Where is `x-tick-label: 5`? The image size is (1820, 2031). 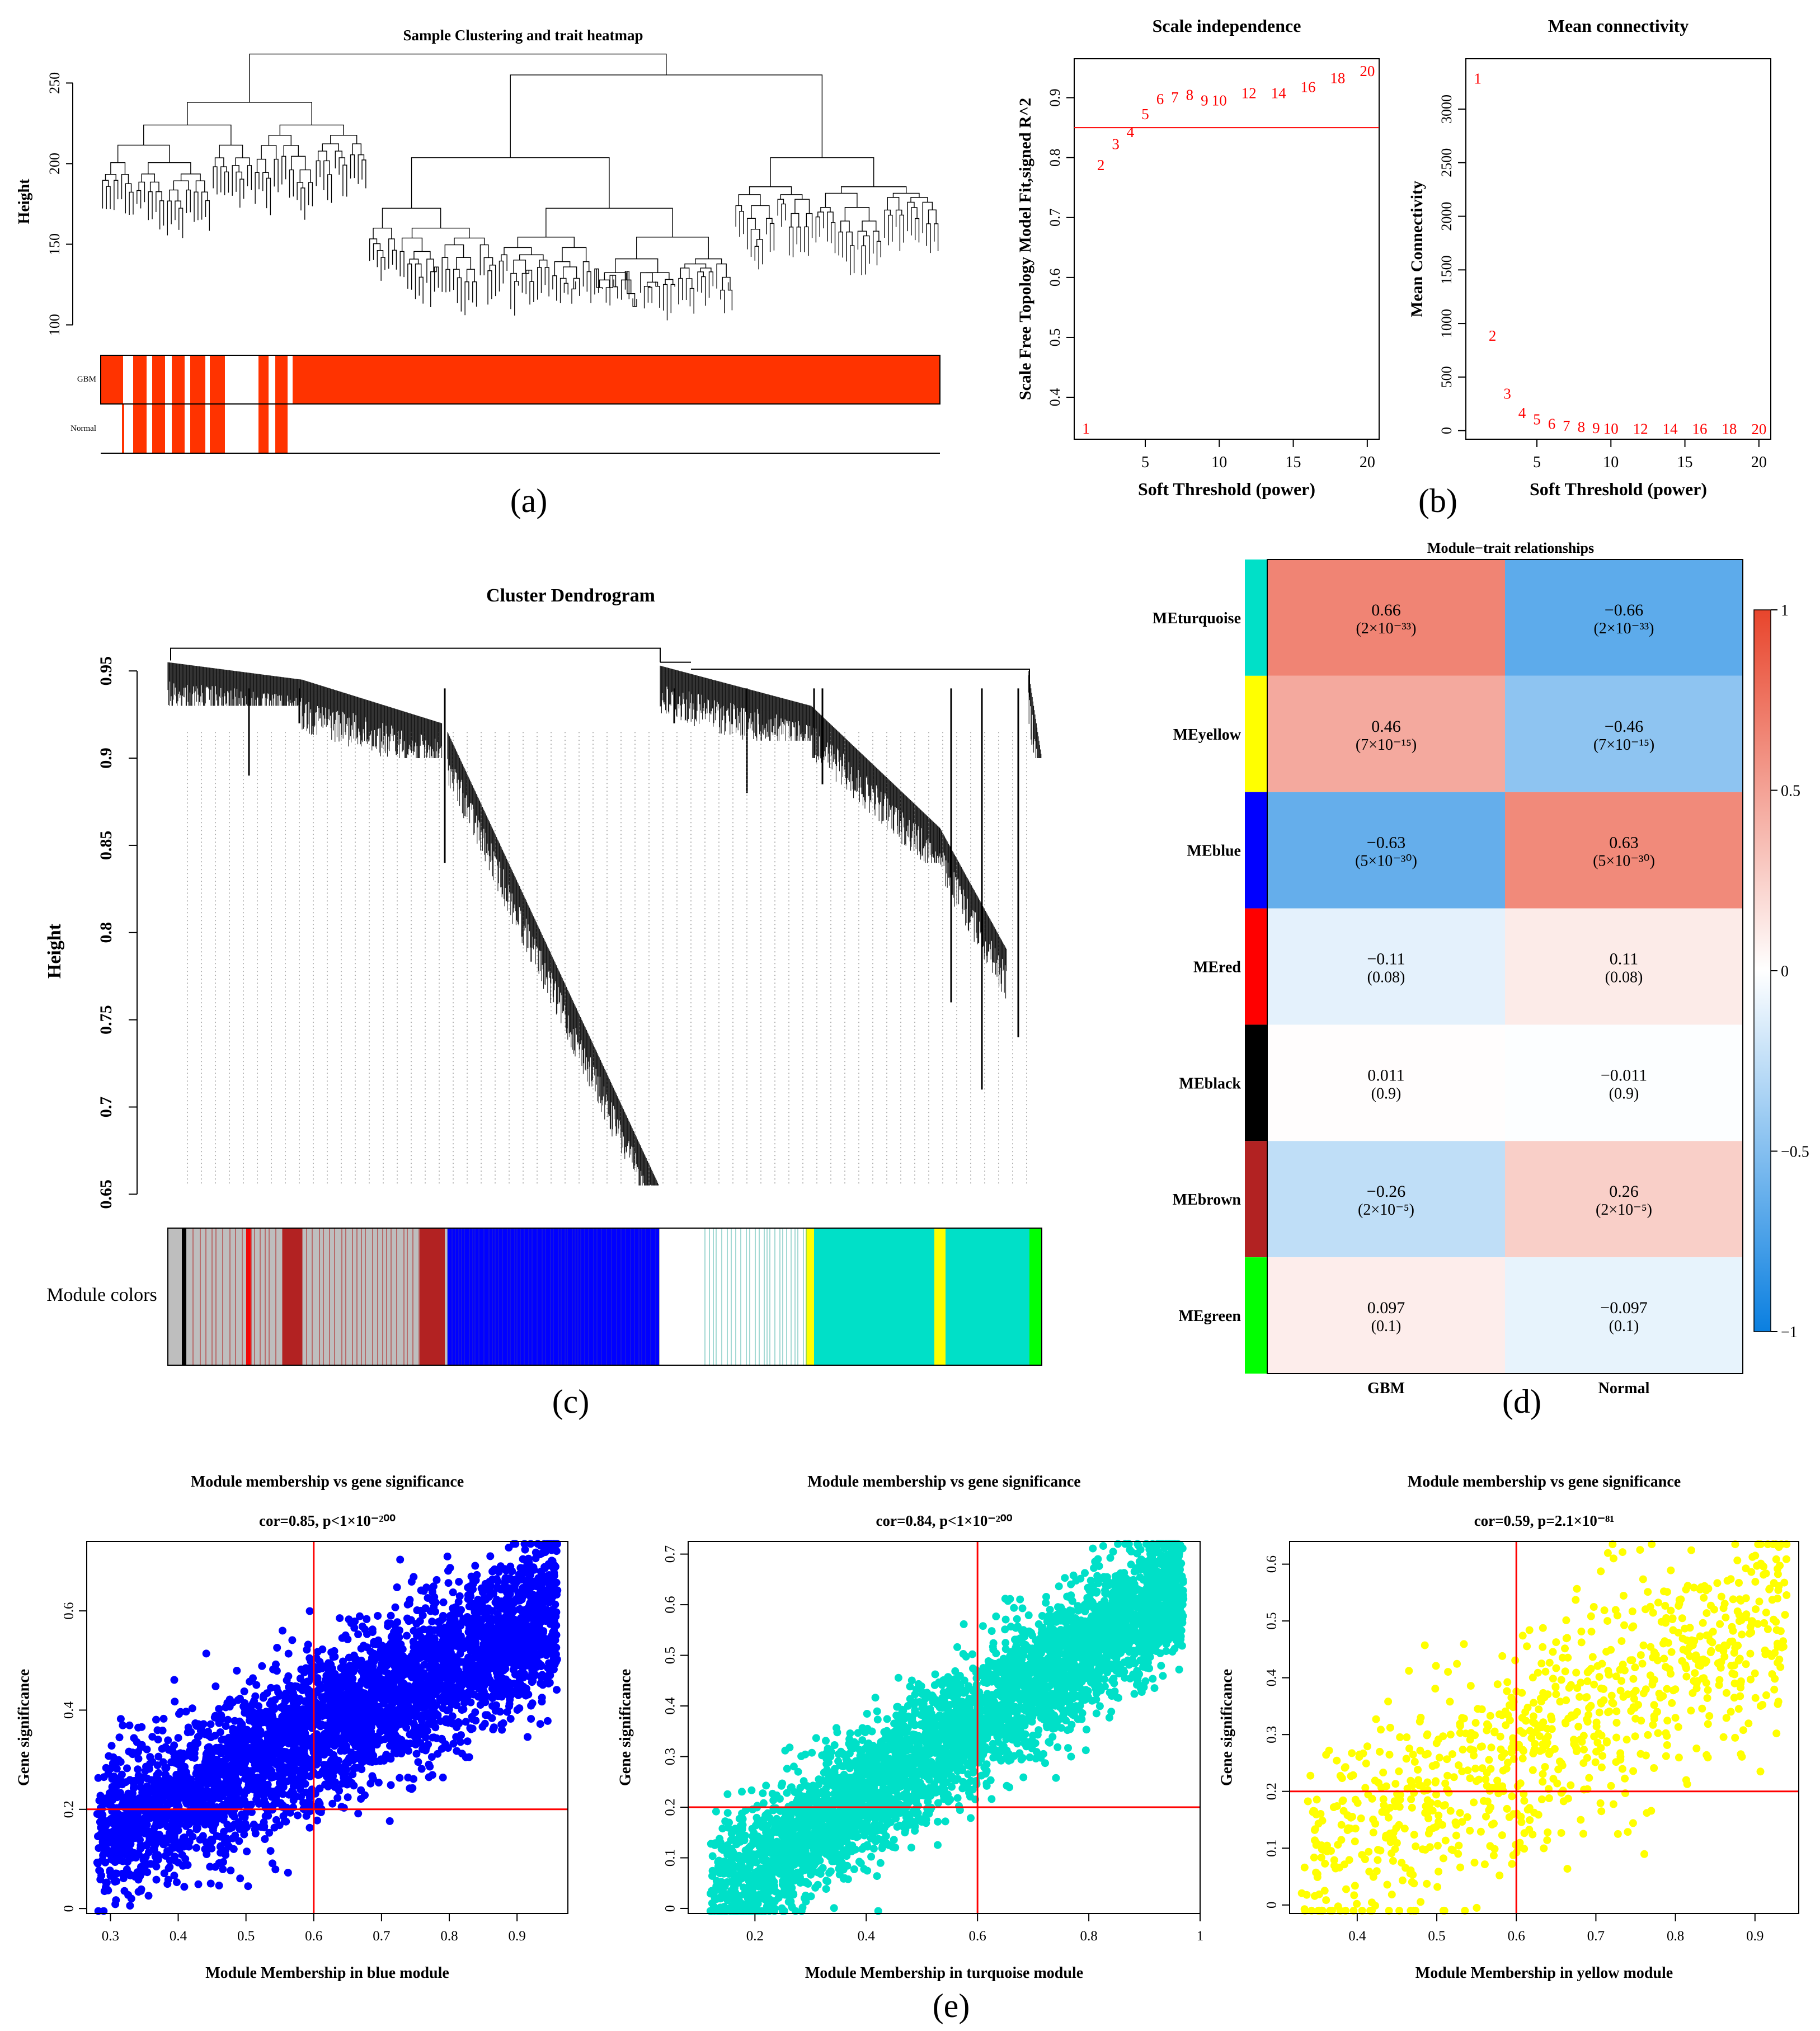
x-tick-label: 5 is located at coordinates (1145, 462).